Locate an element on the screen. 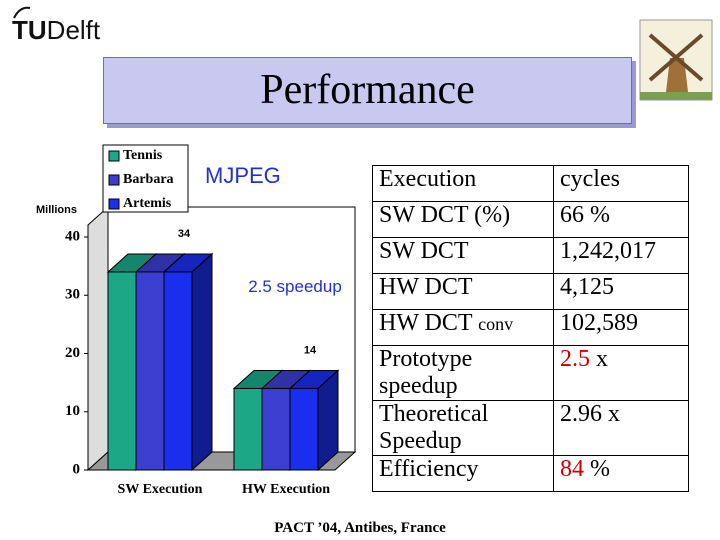 The image size is (720, 540). cell-text: % is located at coordinates (597, 469).